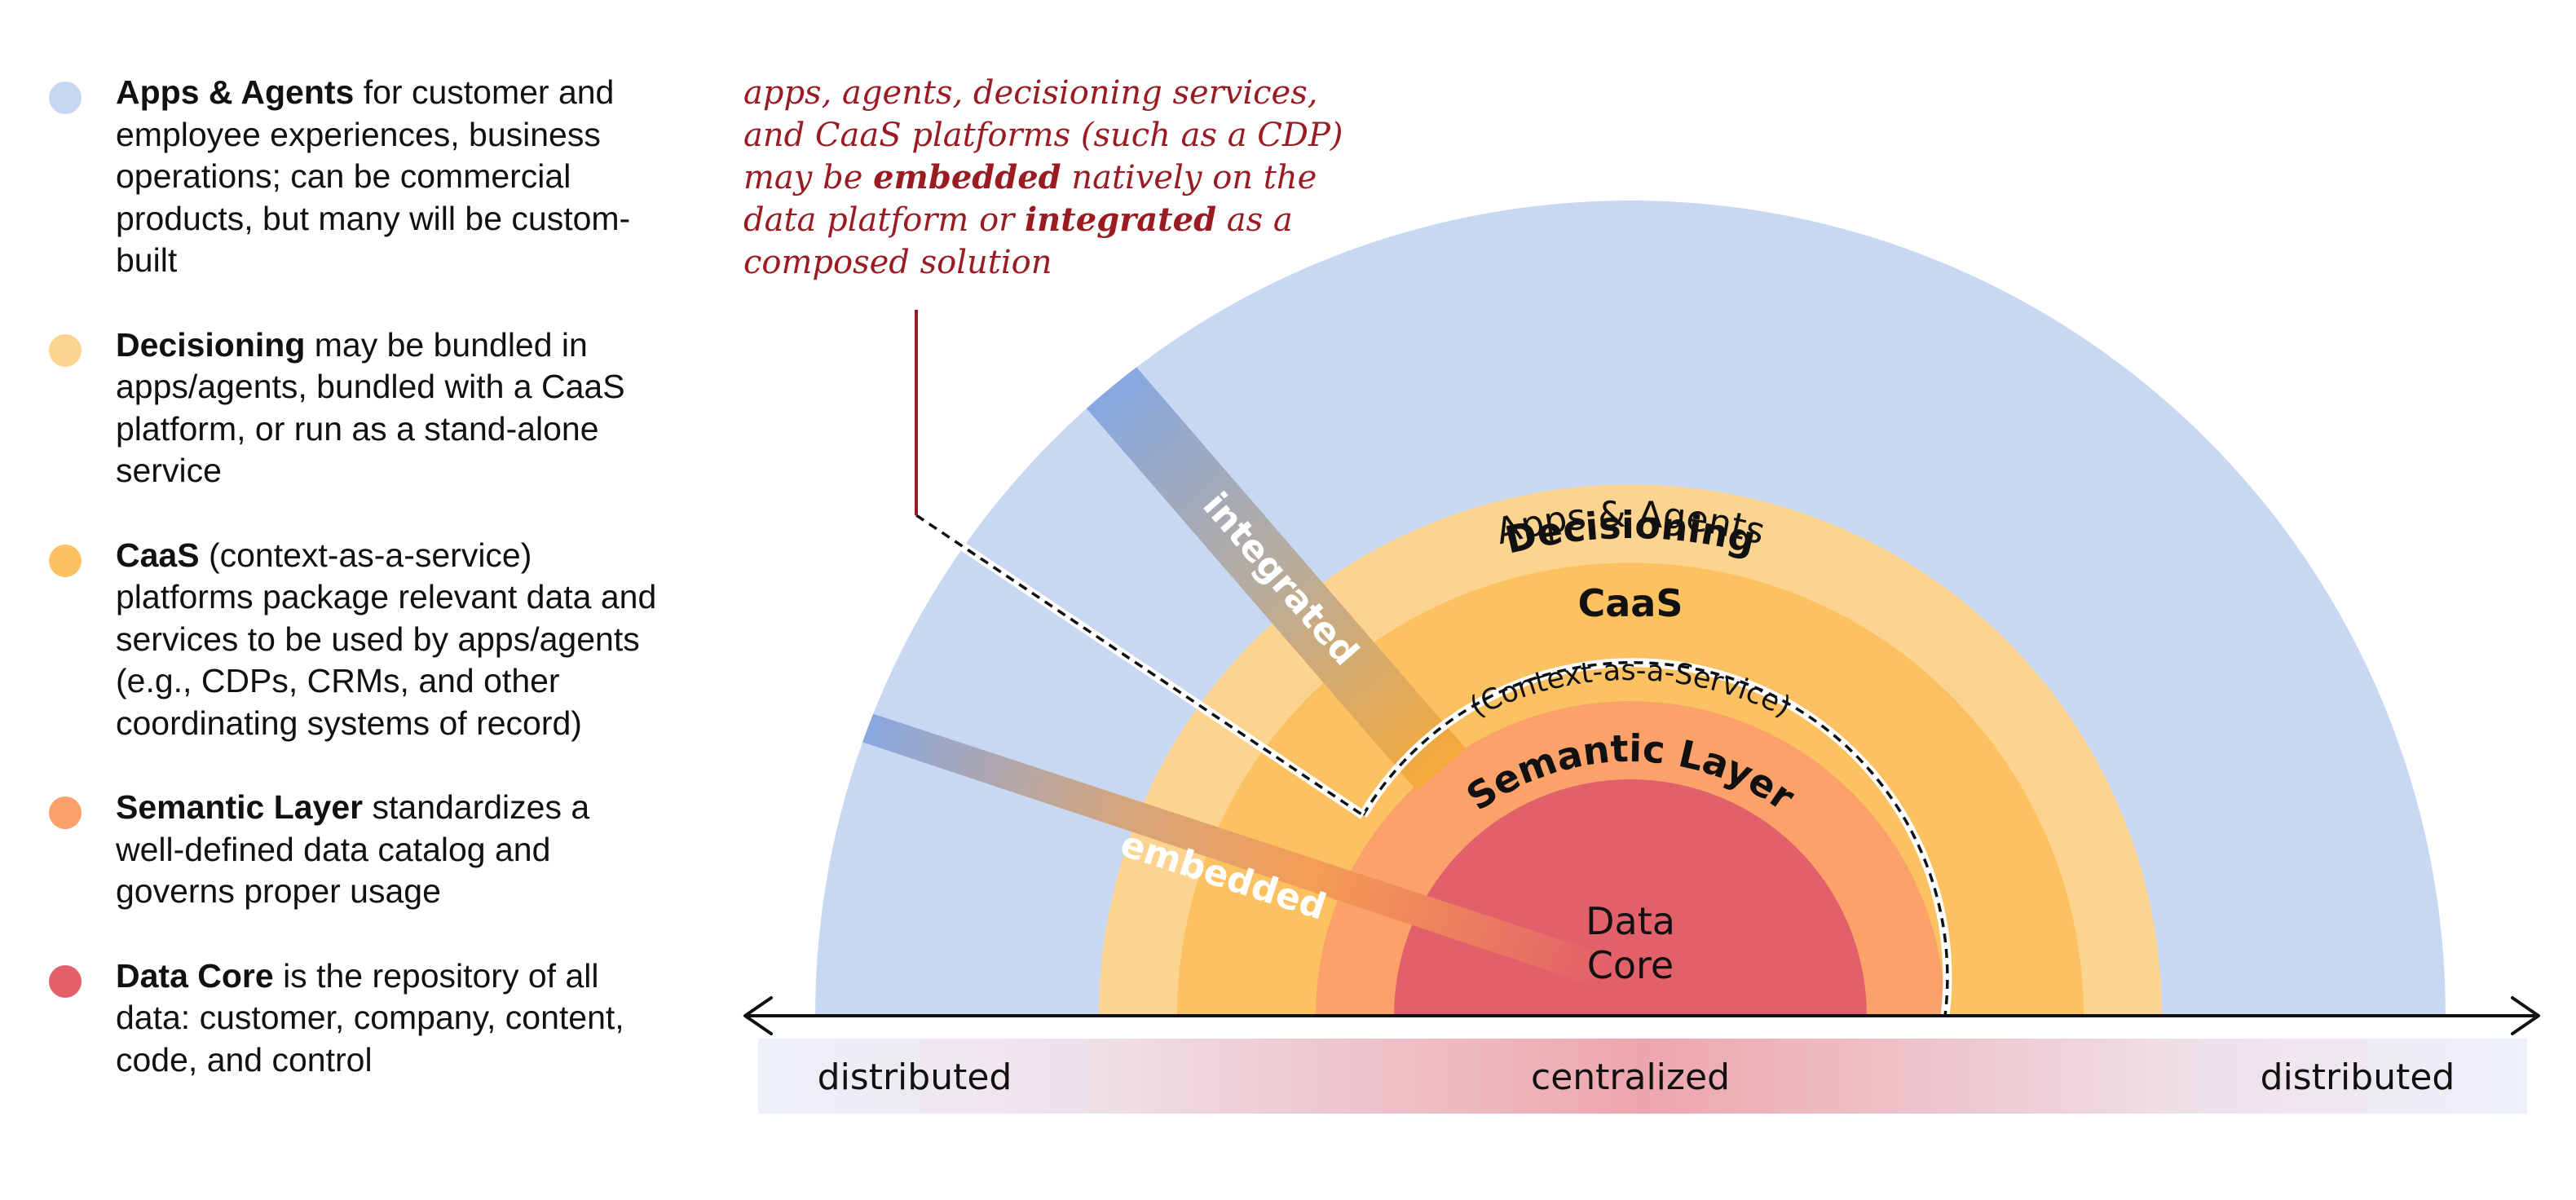 The image size is (2576, 1200). I want to click on note-embedded: embedded, so click(967, 177).